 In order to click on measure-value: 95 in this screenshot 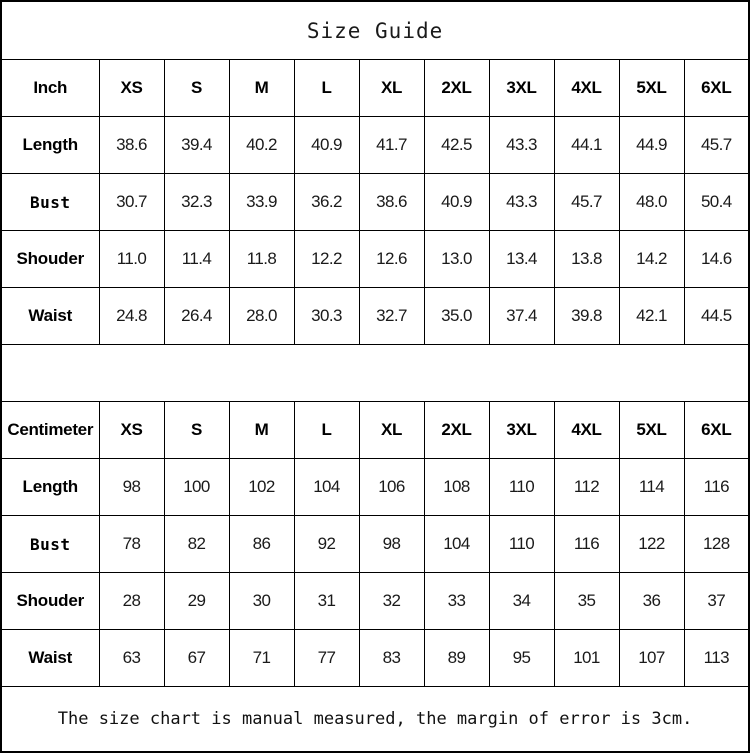, I will do `click(521, 658)`.